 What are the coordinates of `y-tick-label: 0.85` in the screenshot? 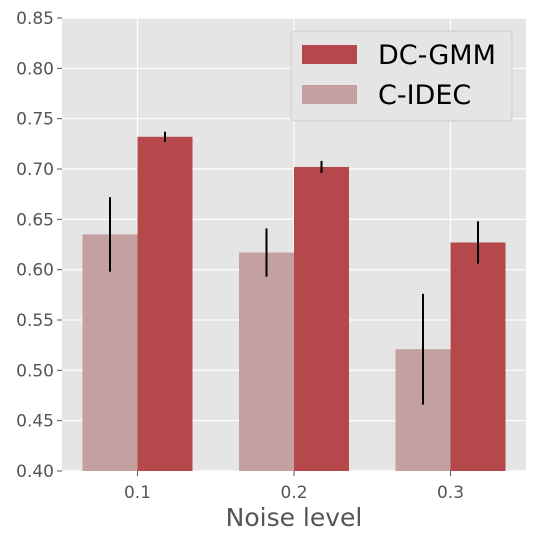 It's located at (35, 19).